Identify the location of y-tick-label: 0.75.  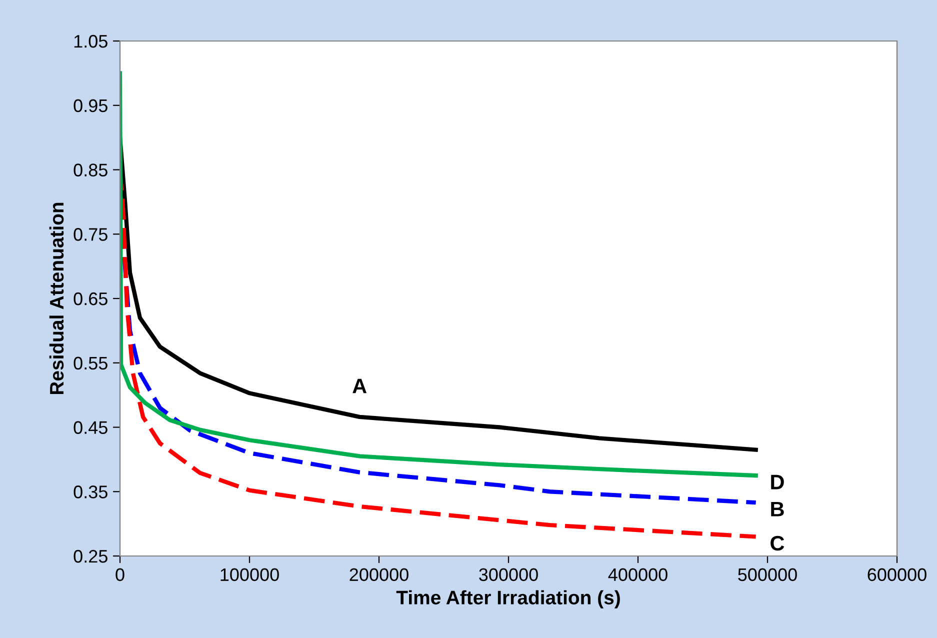
(91, 234).